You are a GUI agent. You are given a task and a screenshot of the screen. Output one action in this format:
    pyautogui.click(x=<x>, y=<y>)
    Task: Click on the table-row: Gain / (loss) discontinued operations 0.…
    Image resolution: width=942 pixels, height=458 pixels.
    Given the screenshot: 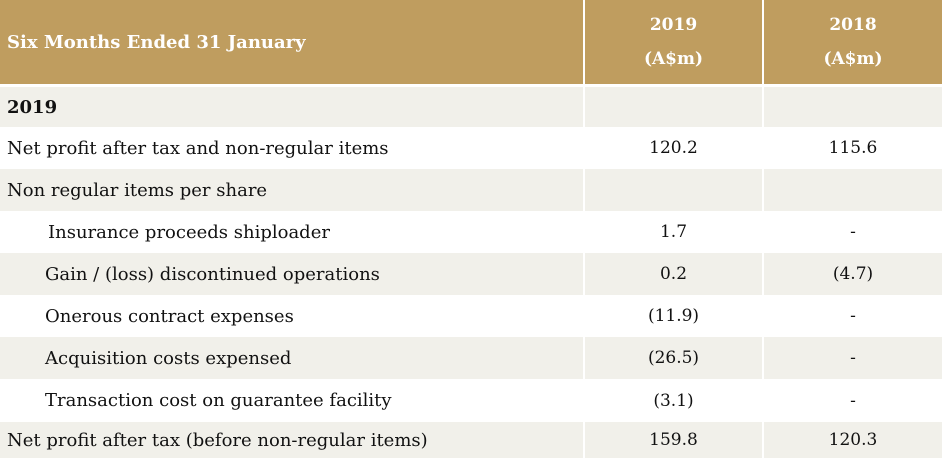 What is the action you would take?
    pyautogui.click(x=471, y=274)
    